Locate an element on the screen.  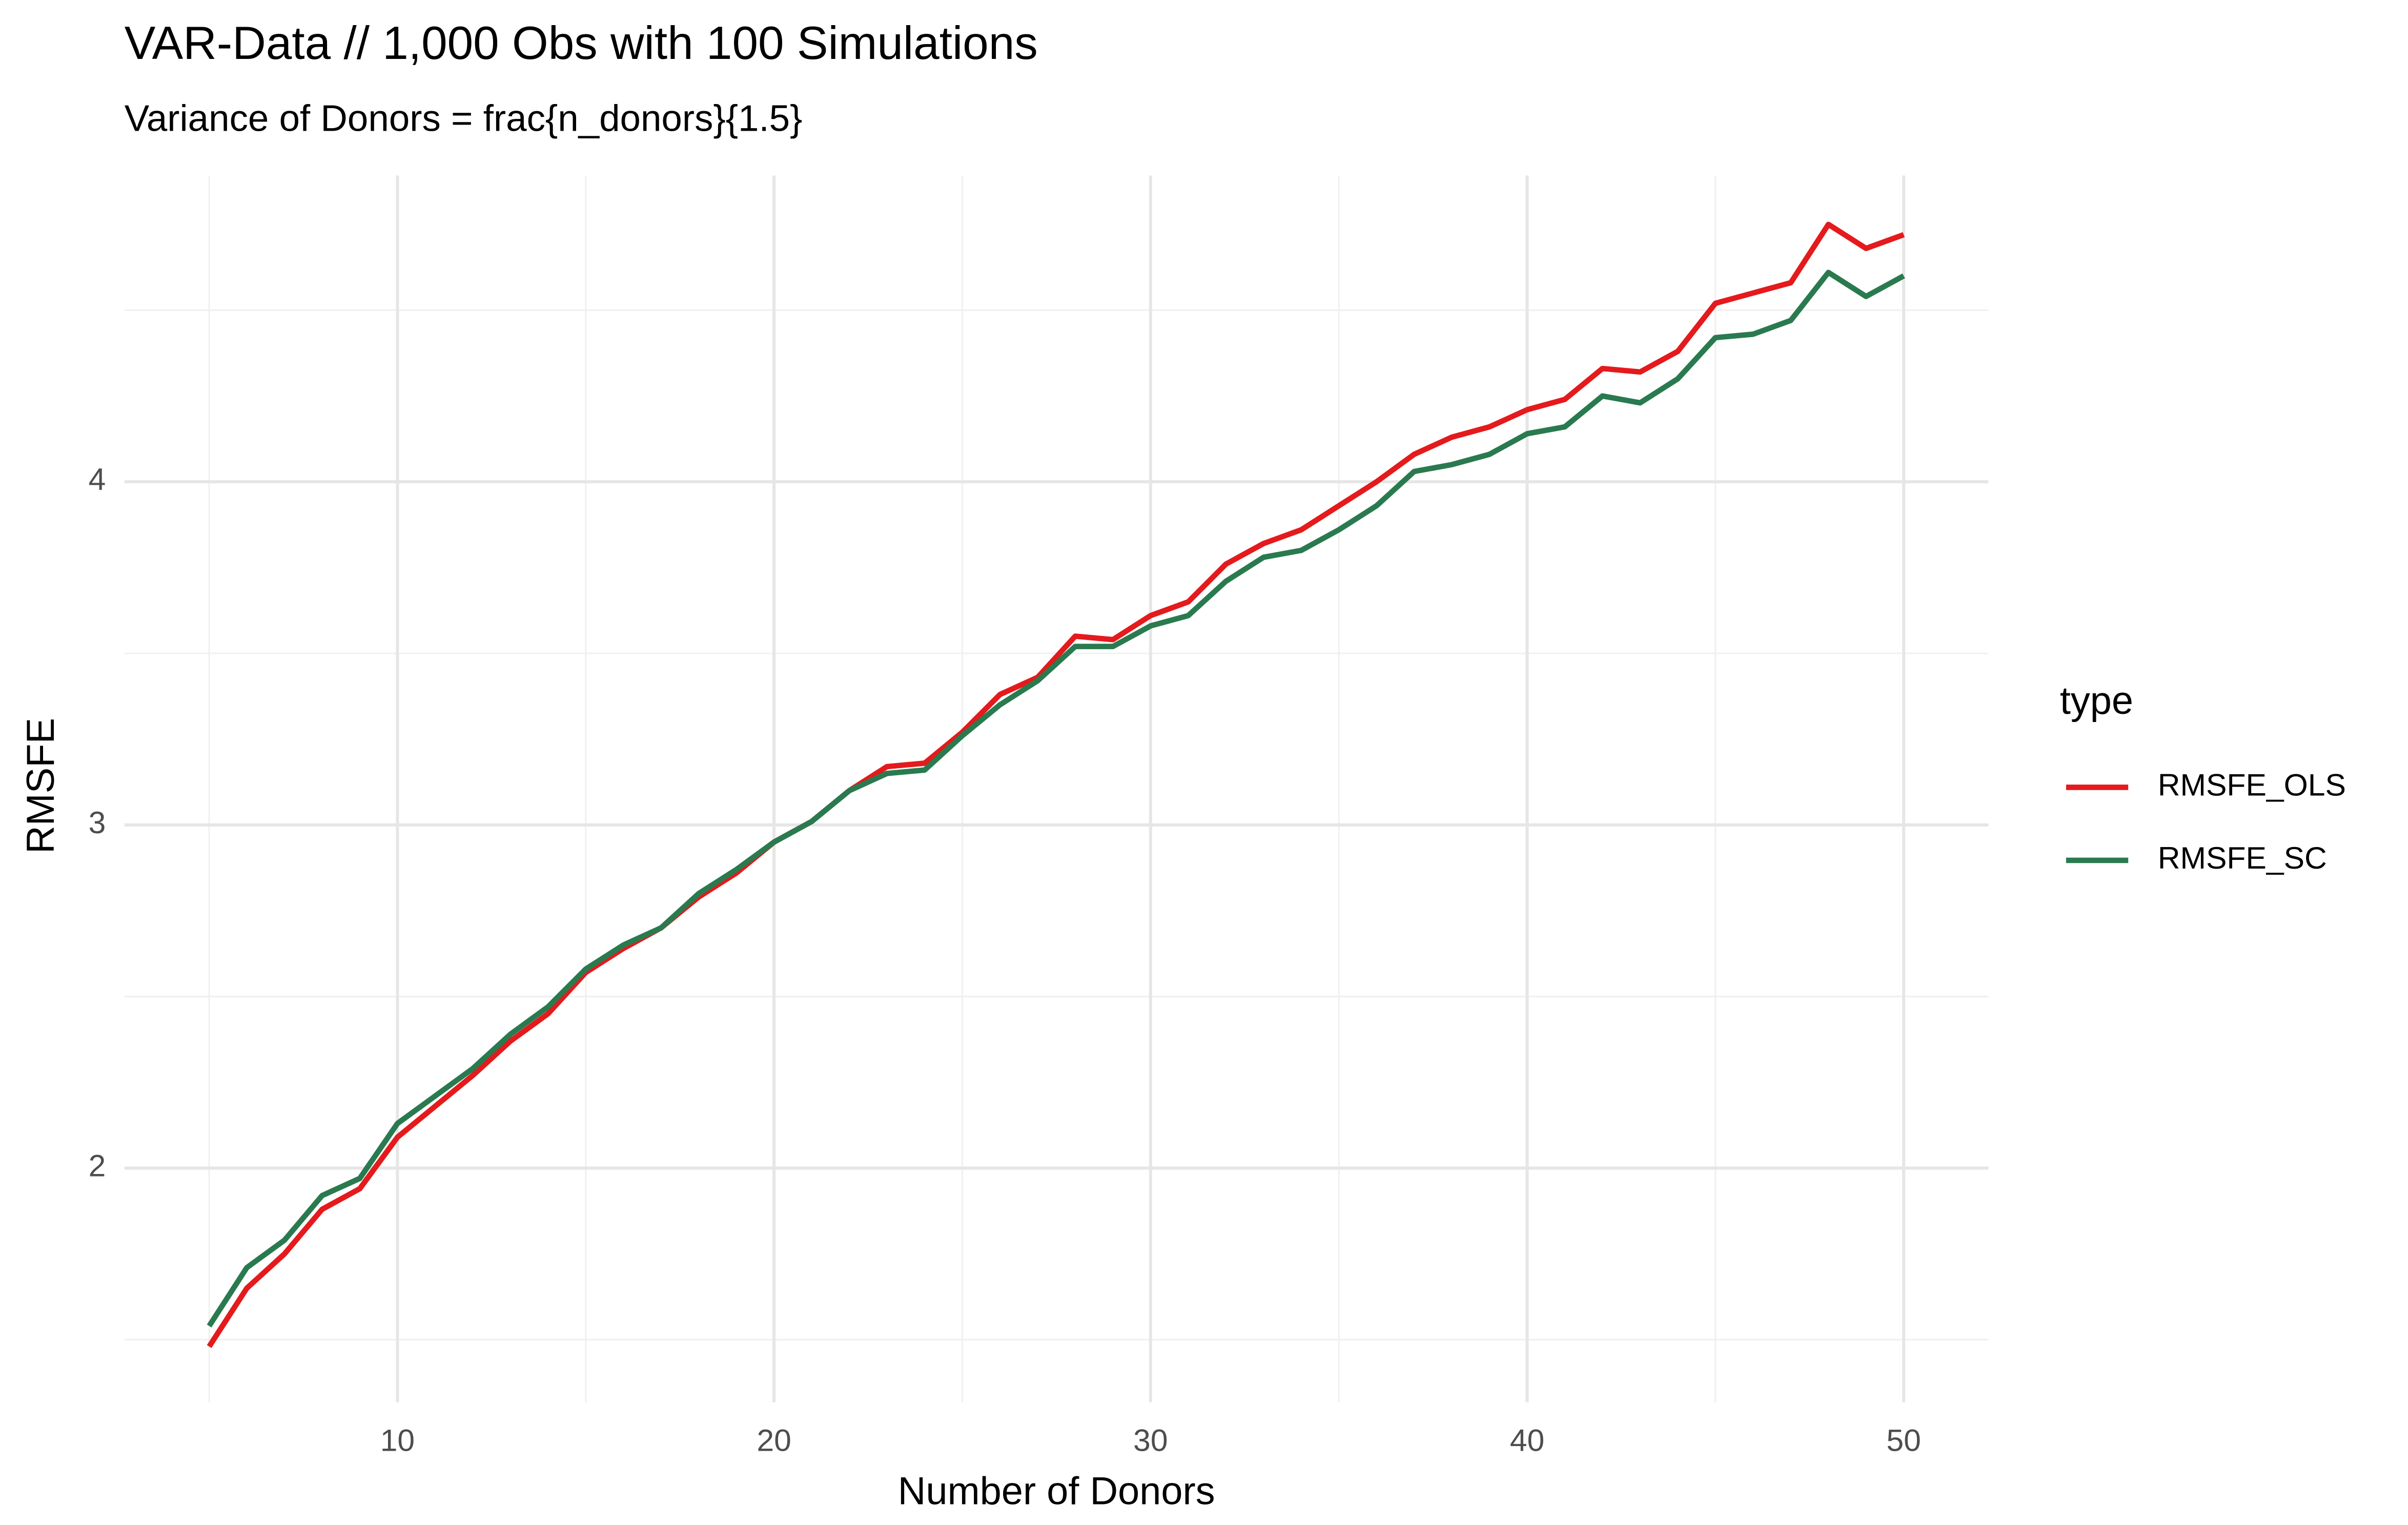
legend-title: type is located at coordinates (2096, 701).